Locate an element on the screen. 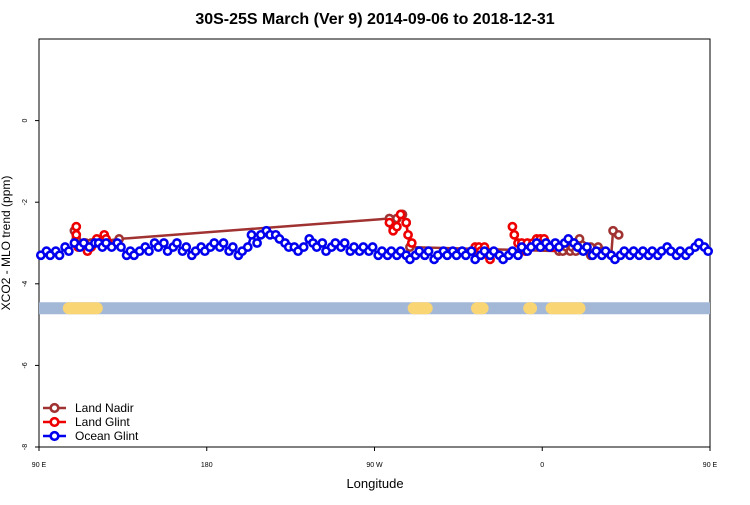 This screenshot has width=750, height=505. legend-label-land-glint: Land Glint is located at coordinates (102, 422).